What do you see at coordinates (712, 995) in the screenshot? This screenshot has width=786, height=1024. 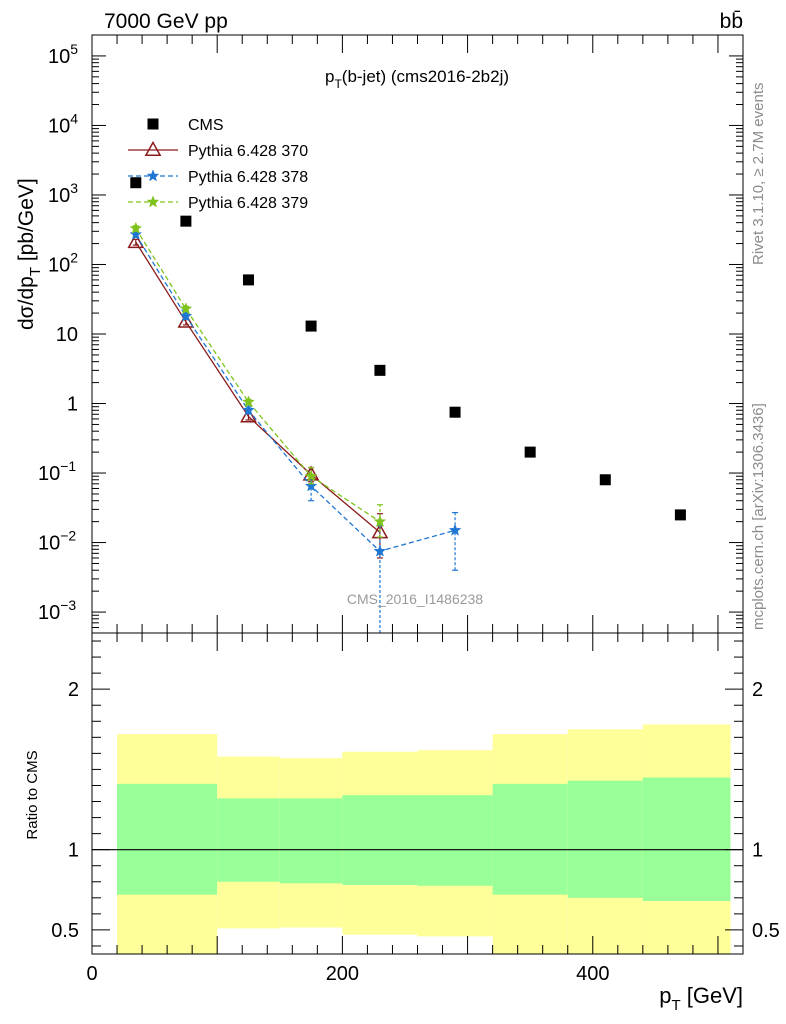 I see `x-label-rest: [GeV]` at bounding box center [712, 995].